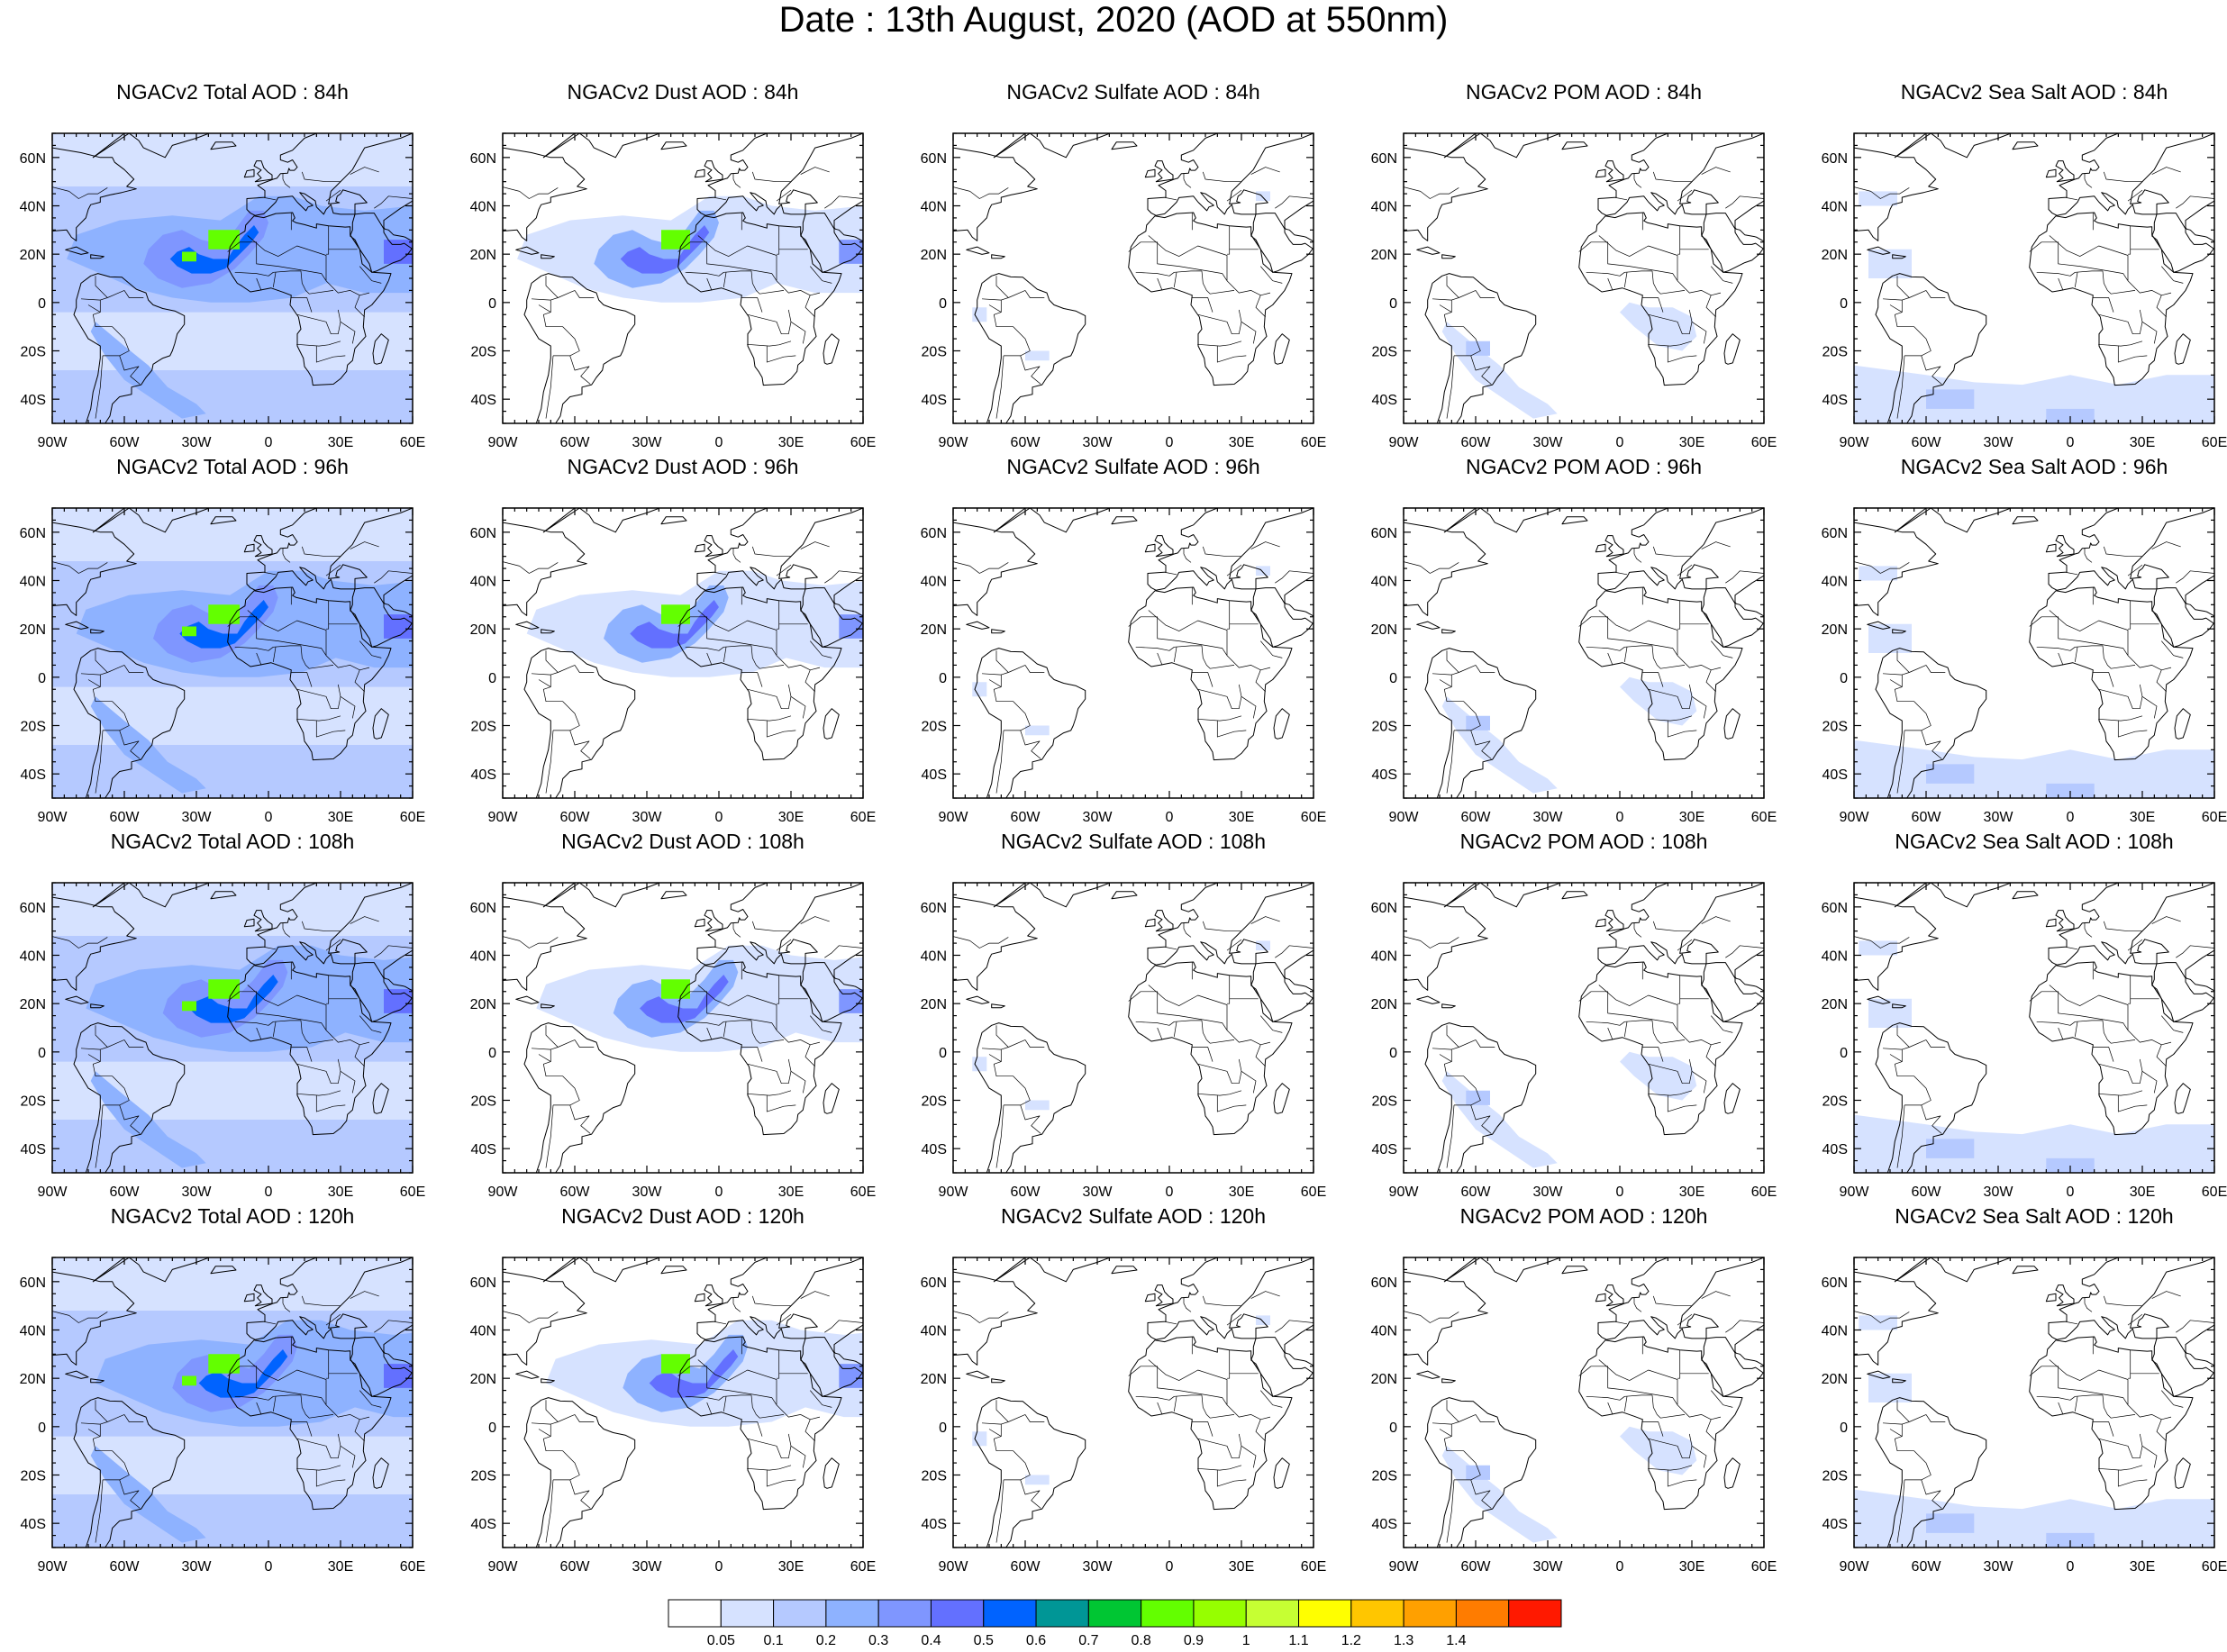 This screenshot has height=1652, width=2227. What do you see at coordinates (1404, 817) in the screenshot?
I see `lon-tick-label: 90W` at bounding box center [1404, 817].